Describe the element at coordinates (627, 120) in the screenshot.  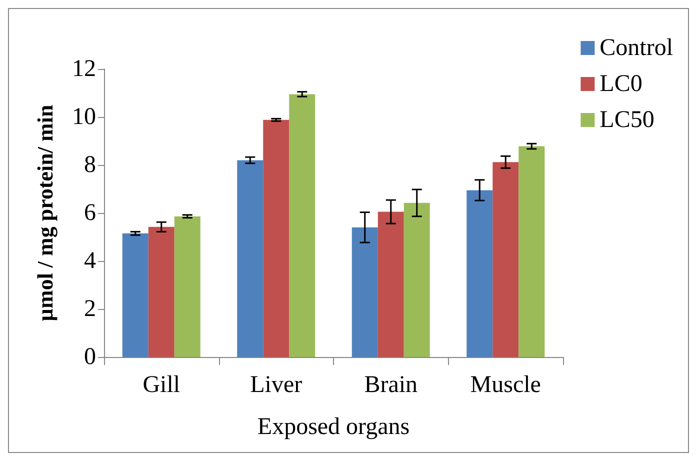
I see `legend-label: LC50` at that location.